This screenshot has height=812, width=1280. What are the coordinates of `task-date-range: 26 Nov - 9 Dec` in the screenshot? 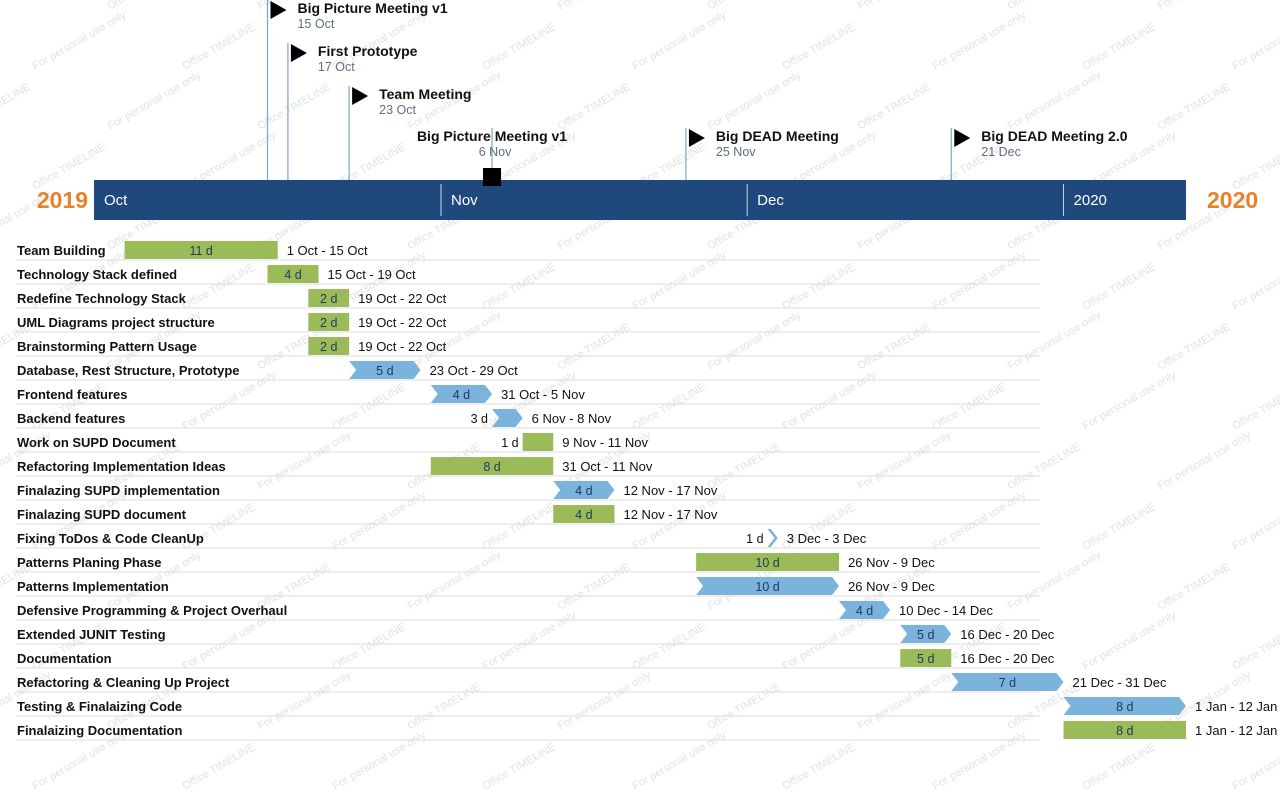 It's located at (891, 562).